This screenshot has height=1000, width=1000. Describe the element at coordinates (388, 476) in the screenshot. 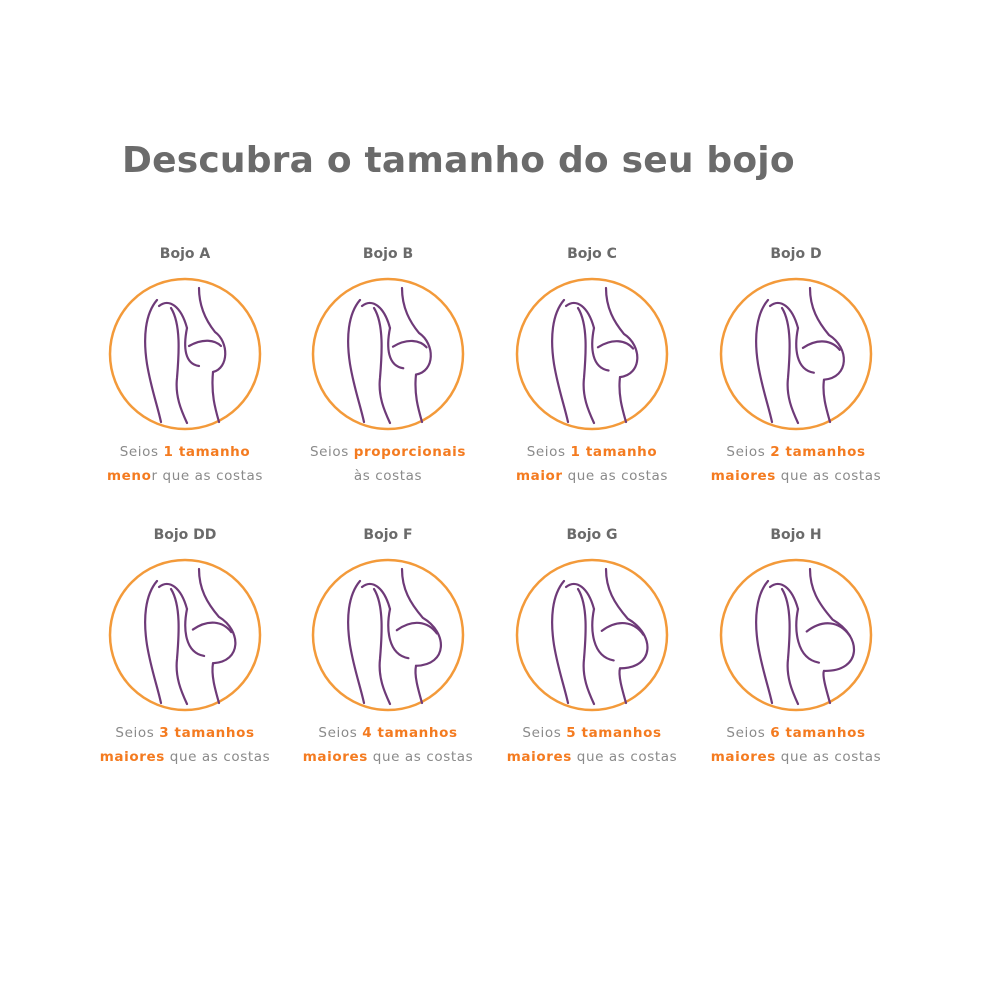

I see `description-text: às costas` at that location.